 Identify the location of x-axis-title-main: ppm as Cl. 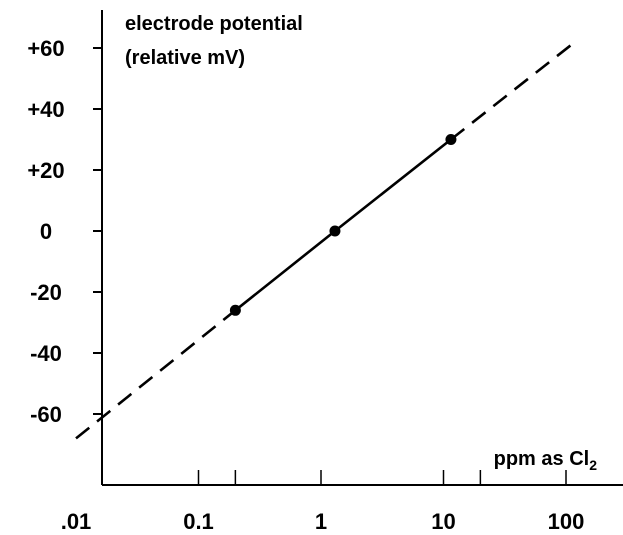
(542, 459).